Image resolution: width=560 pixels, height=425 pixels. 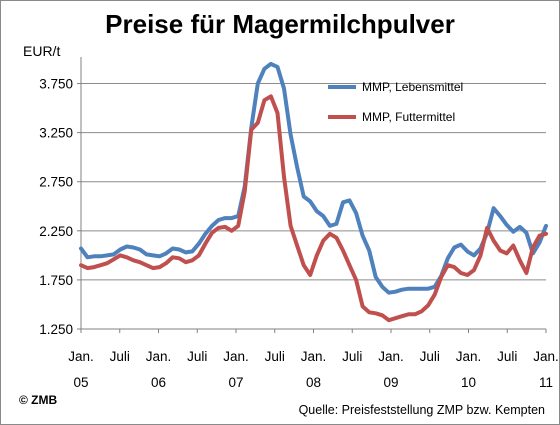 I want to click on x-tick-year-label: 10, so click(x=468, y=382).